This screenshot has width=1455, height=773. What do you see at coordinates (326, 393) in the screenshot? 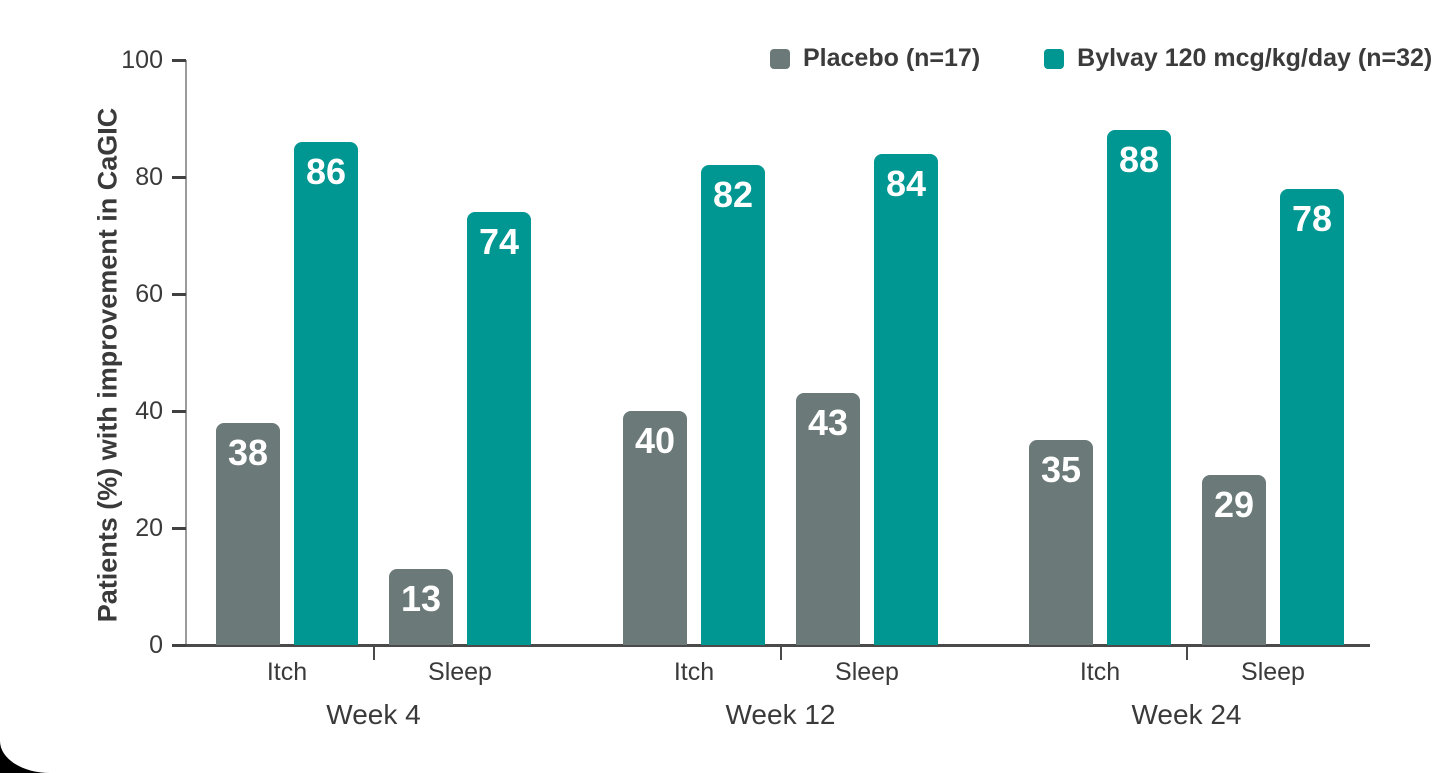
I see `bar-bylvay-week4-itch: 86` at bounding box center [326, 393].